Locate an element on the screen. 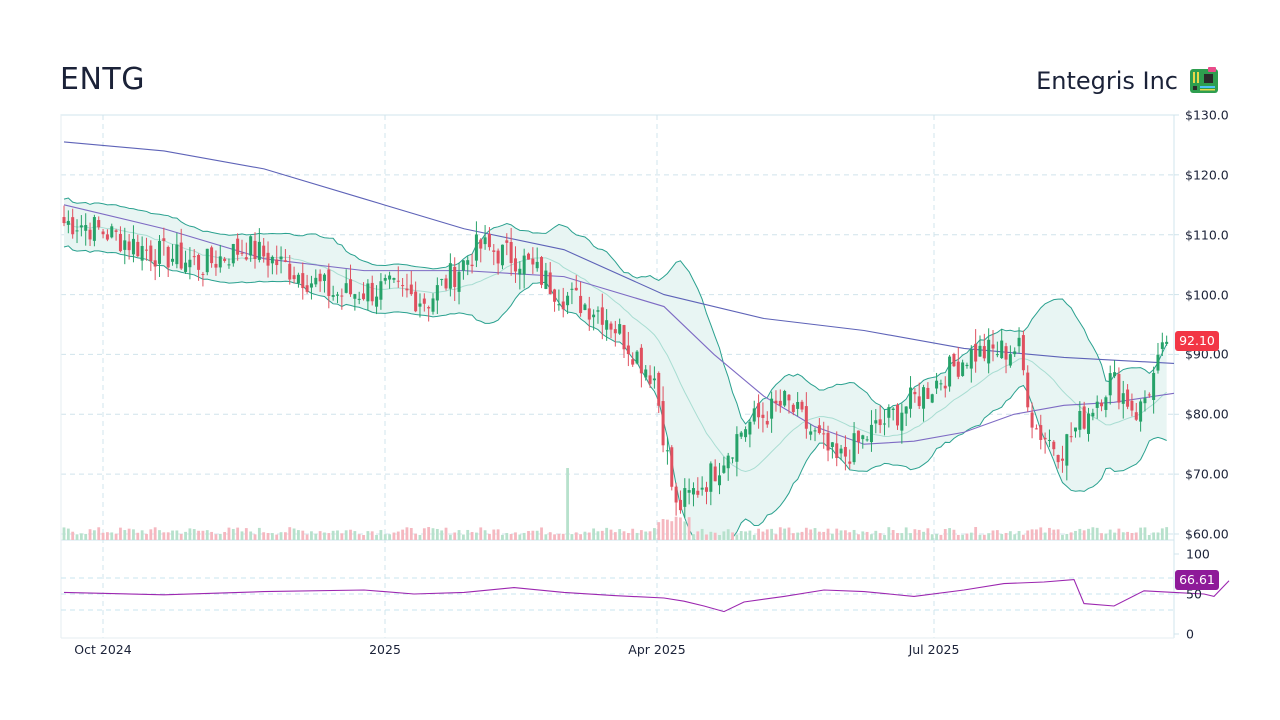 This screenshot has height=720, width=1280. price-tick-label: $80.00 is located at coordinates (1207, 414).